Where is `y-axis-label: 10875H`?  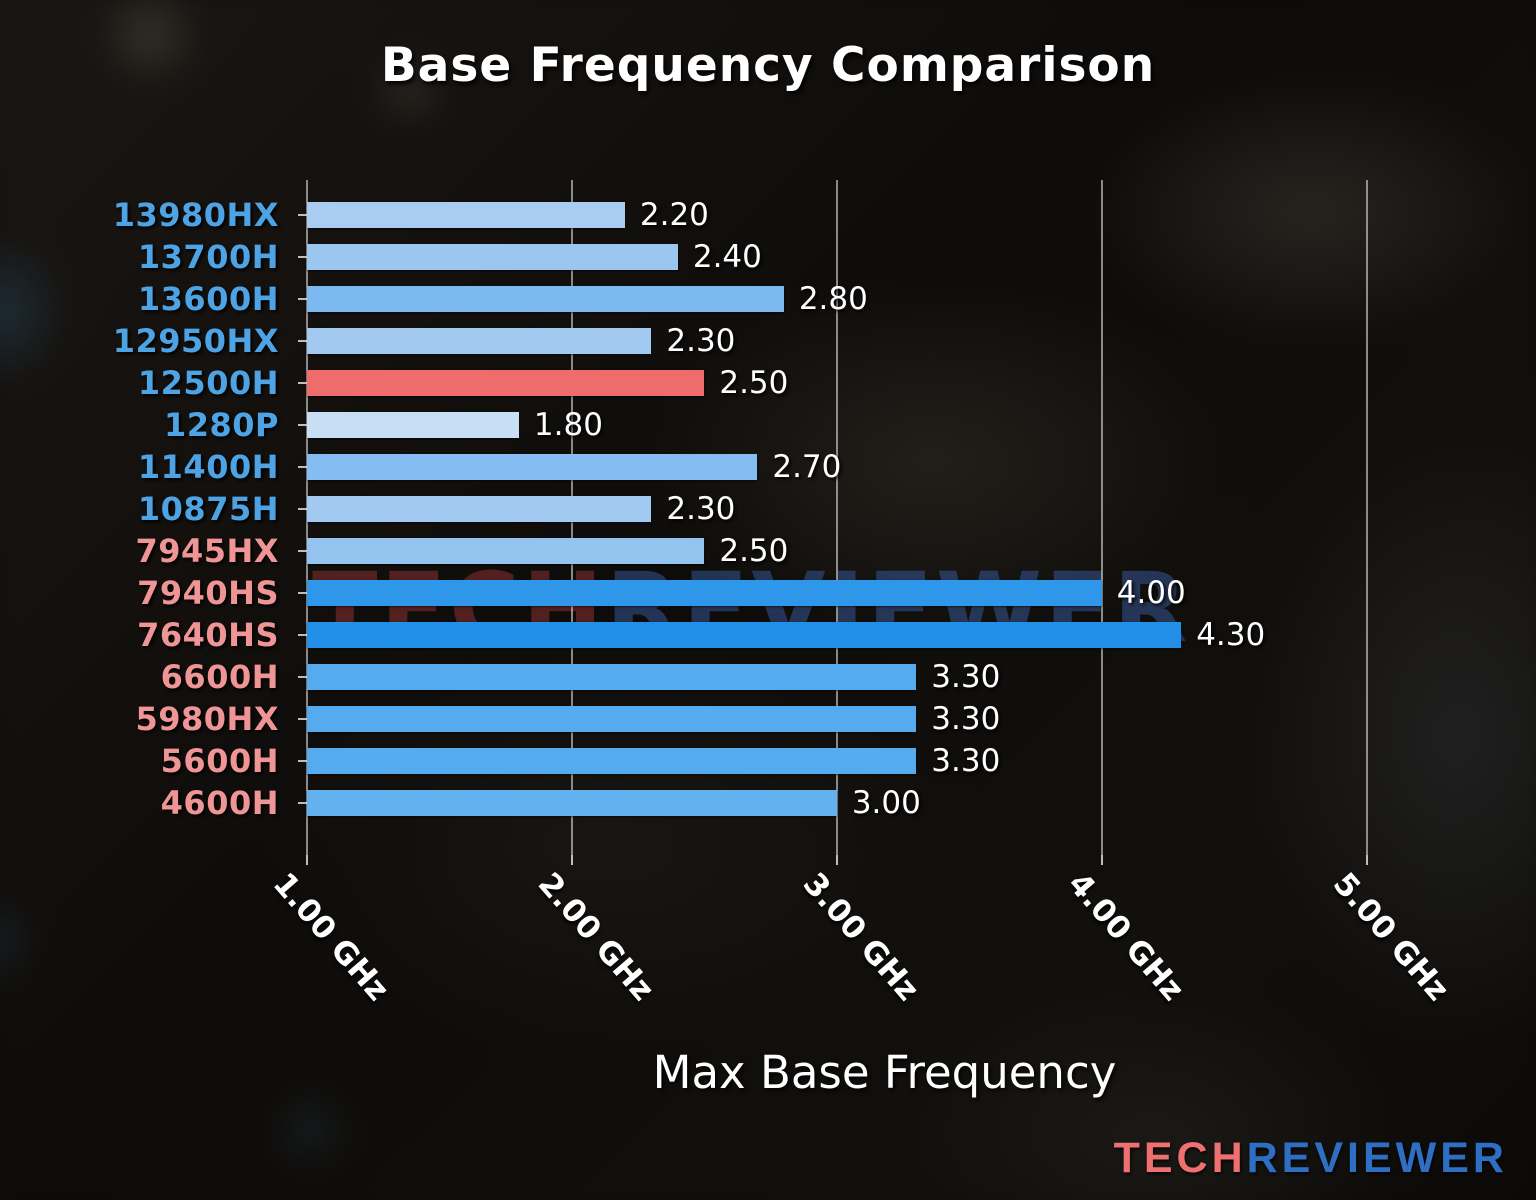 y-axis-label: 10875H is located at coordinates (208, 509).